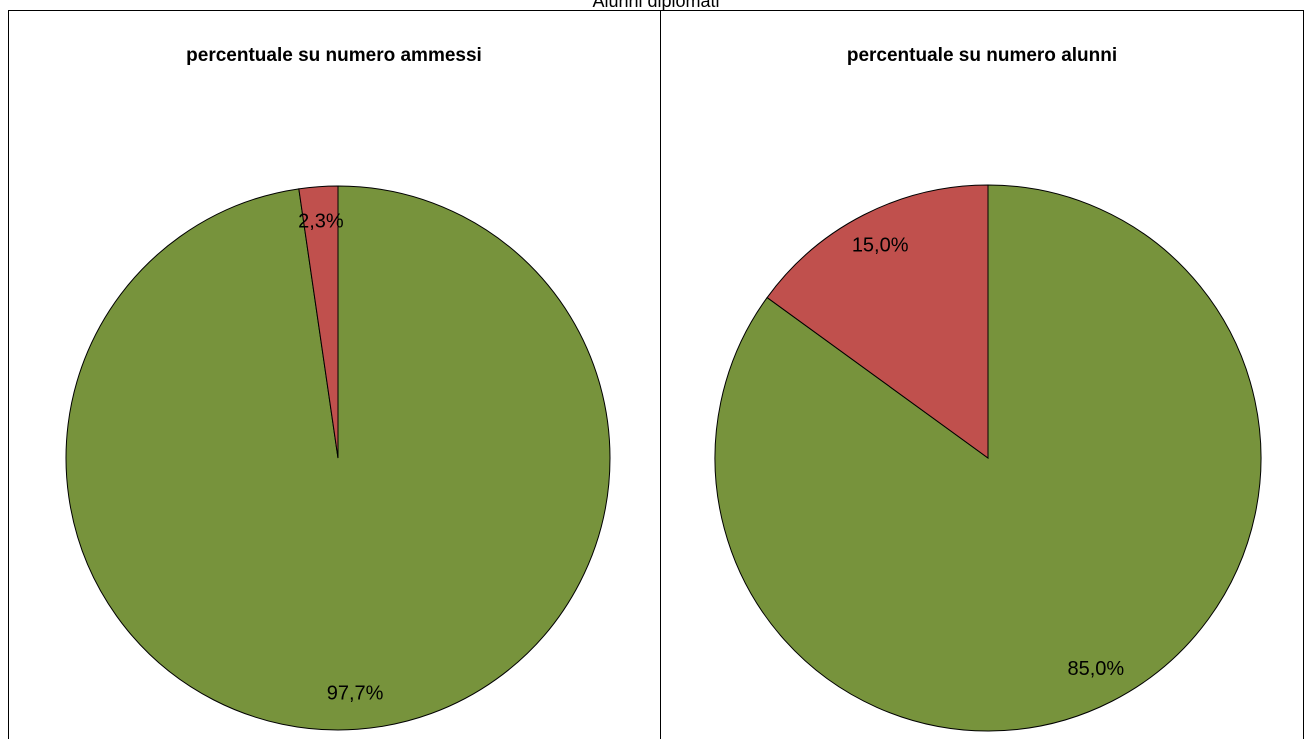  I want to click on data-label: 2,3%, so click(321, 221).